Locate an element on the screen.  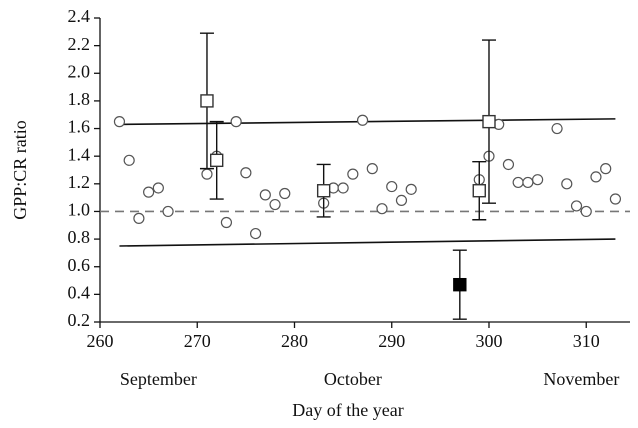
y-tick-label: 0.6 is located at coordinates (79, 265).